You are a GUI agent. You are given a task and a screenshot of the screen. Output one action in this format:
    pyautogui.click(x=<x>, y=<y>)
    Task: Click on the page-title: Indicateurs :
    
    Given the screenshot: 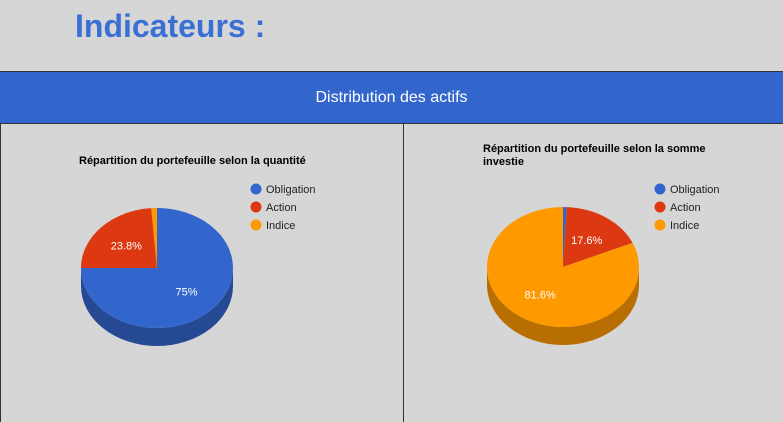 What is the action you would take?
    pyautogui.click(x=170, y=26)
    